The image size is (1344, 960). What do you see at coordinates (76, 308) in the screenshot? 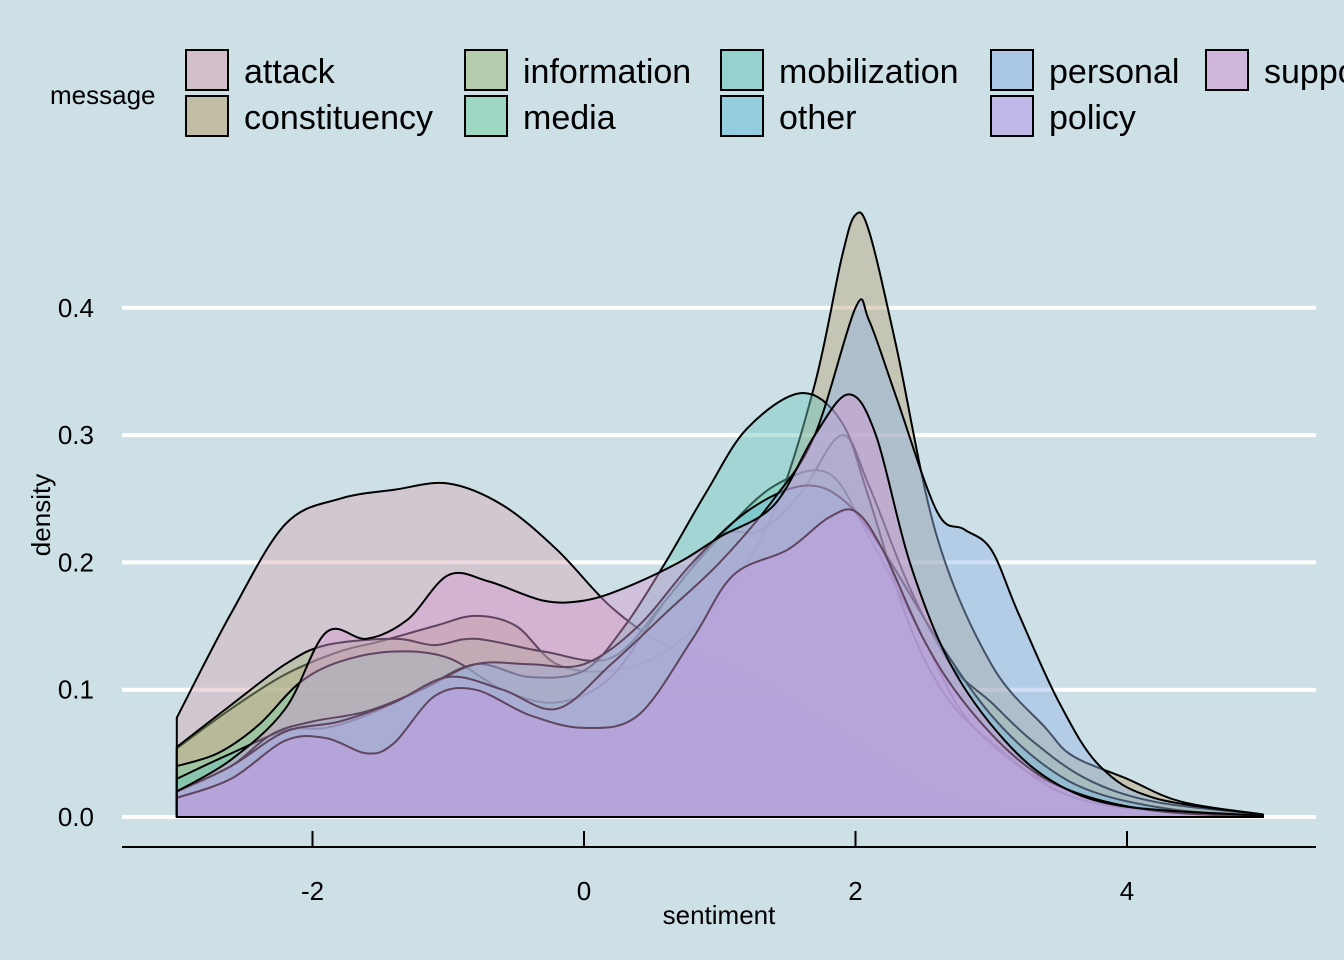
I see `y-tick-label: 0.4` at bounding box center [76, 308].